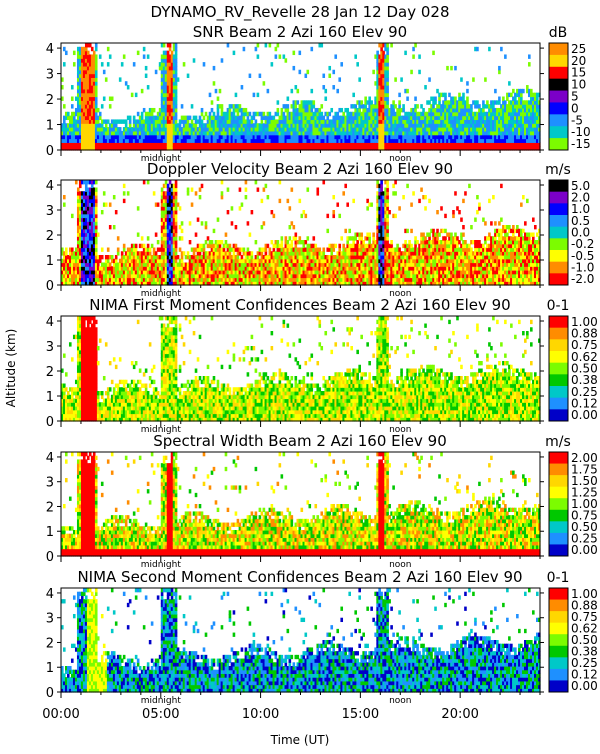 This screenshot has height=754, width=600. What do you see at coordinates (300, 740) in the screenshot?
I see `x-axis-label: Time (UT)` at bounding box center [300, 740].